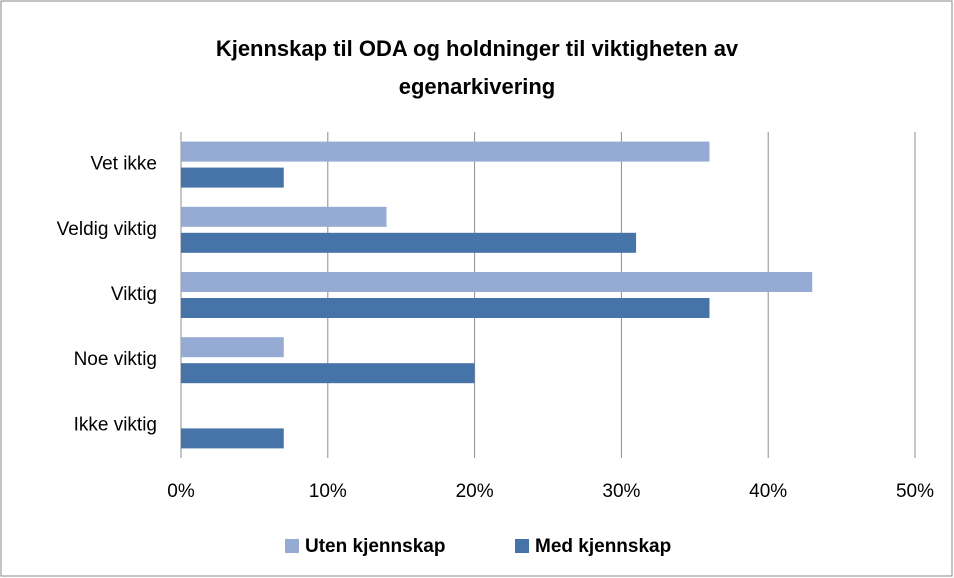 The width and height of the screenshot is (954, 578). Describe the element at coordinates (123, 164) in the screenshot. I see `y-tick-label: Vet ikke` at that location.